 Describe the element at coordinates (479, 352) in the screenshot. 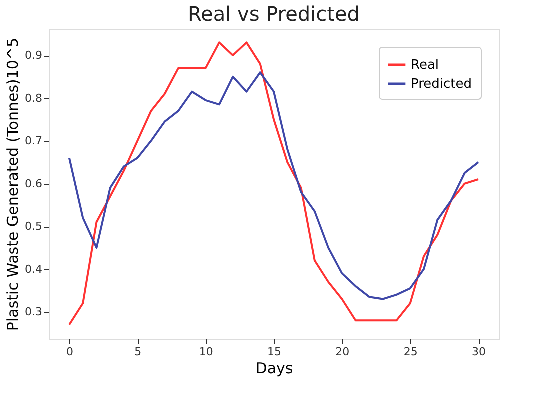

I see `x-tick-label: 30` at that location.